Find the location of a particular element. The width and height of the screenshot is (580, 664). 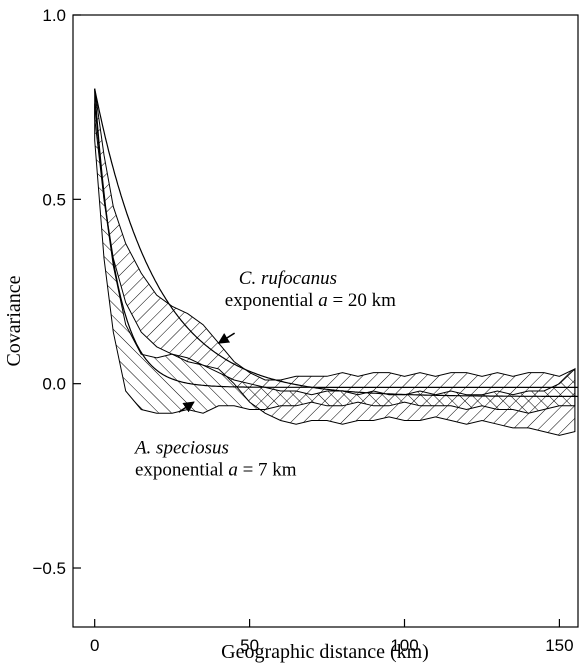

annotation-model: exponential a = 7 km is located at coordinates (216, 470).